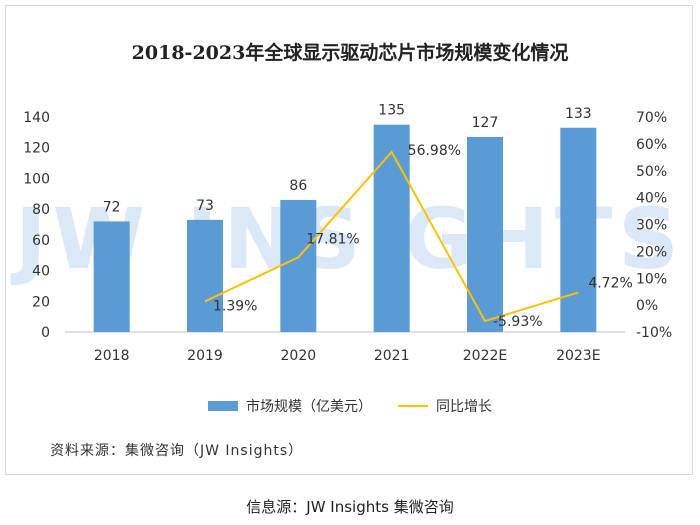  What do you see at coordinates (518, 322) in the screenshot?
I see `line-value-label: -5.93%` at bounding box center [518, 322].